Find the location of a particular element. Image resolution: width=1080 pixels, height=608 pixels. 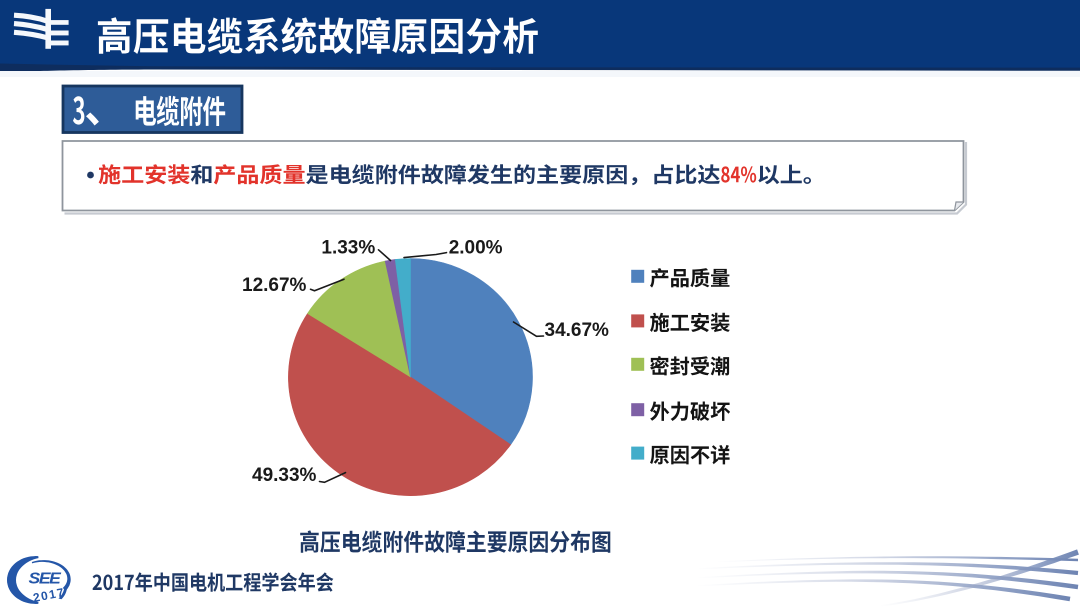

svg-text: 2.00% is located at coordinates (476, 248).